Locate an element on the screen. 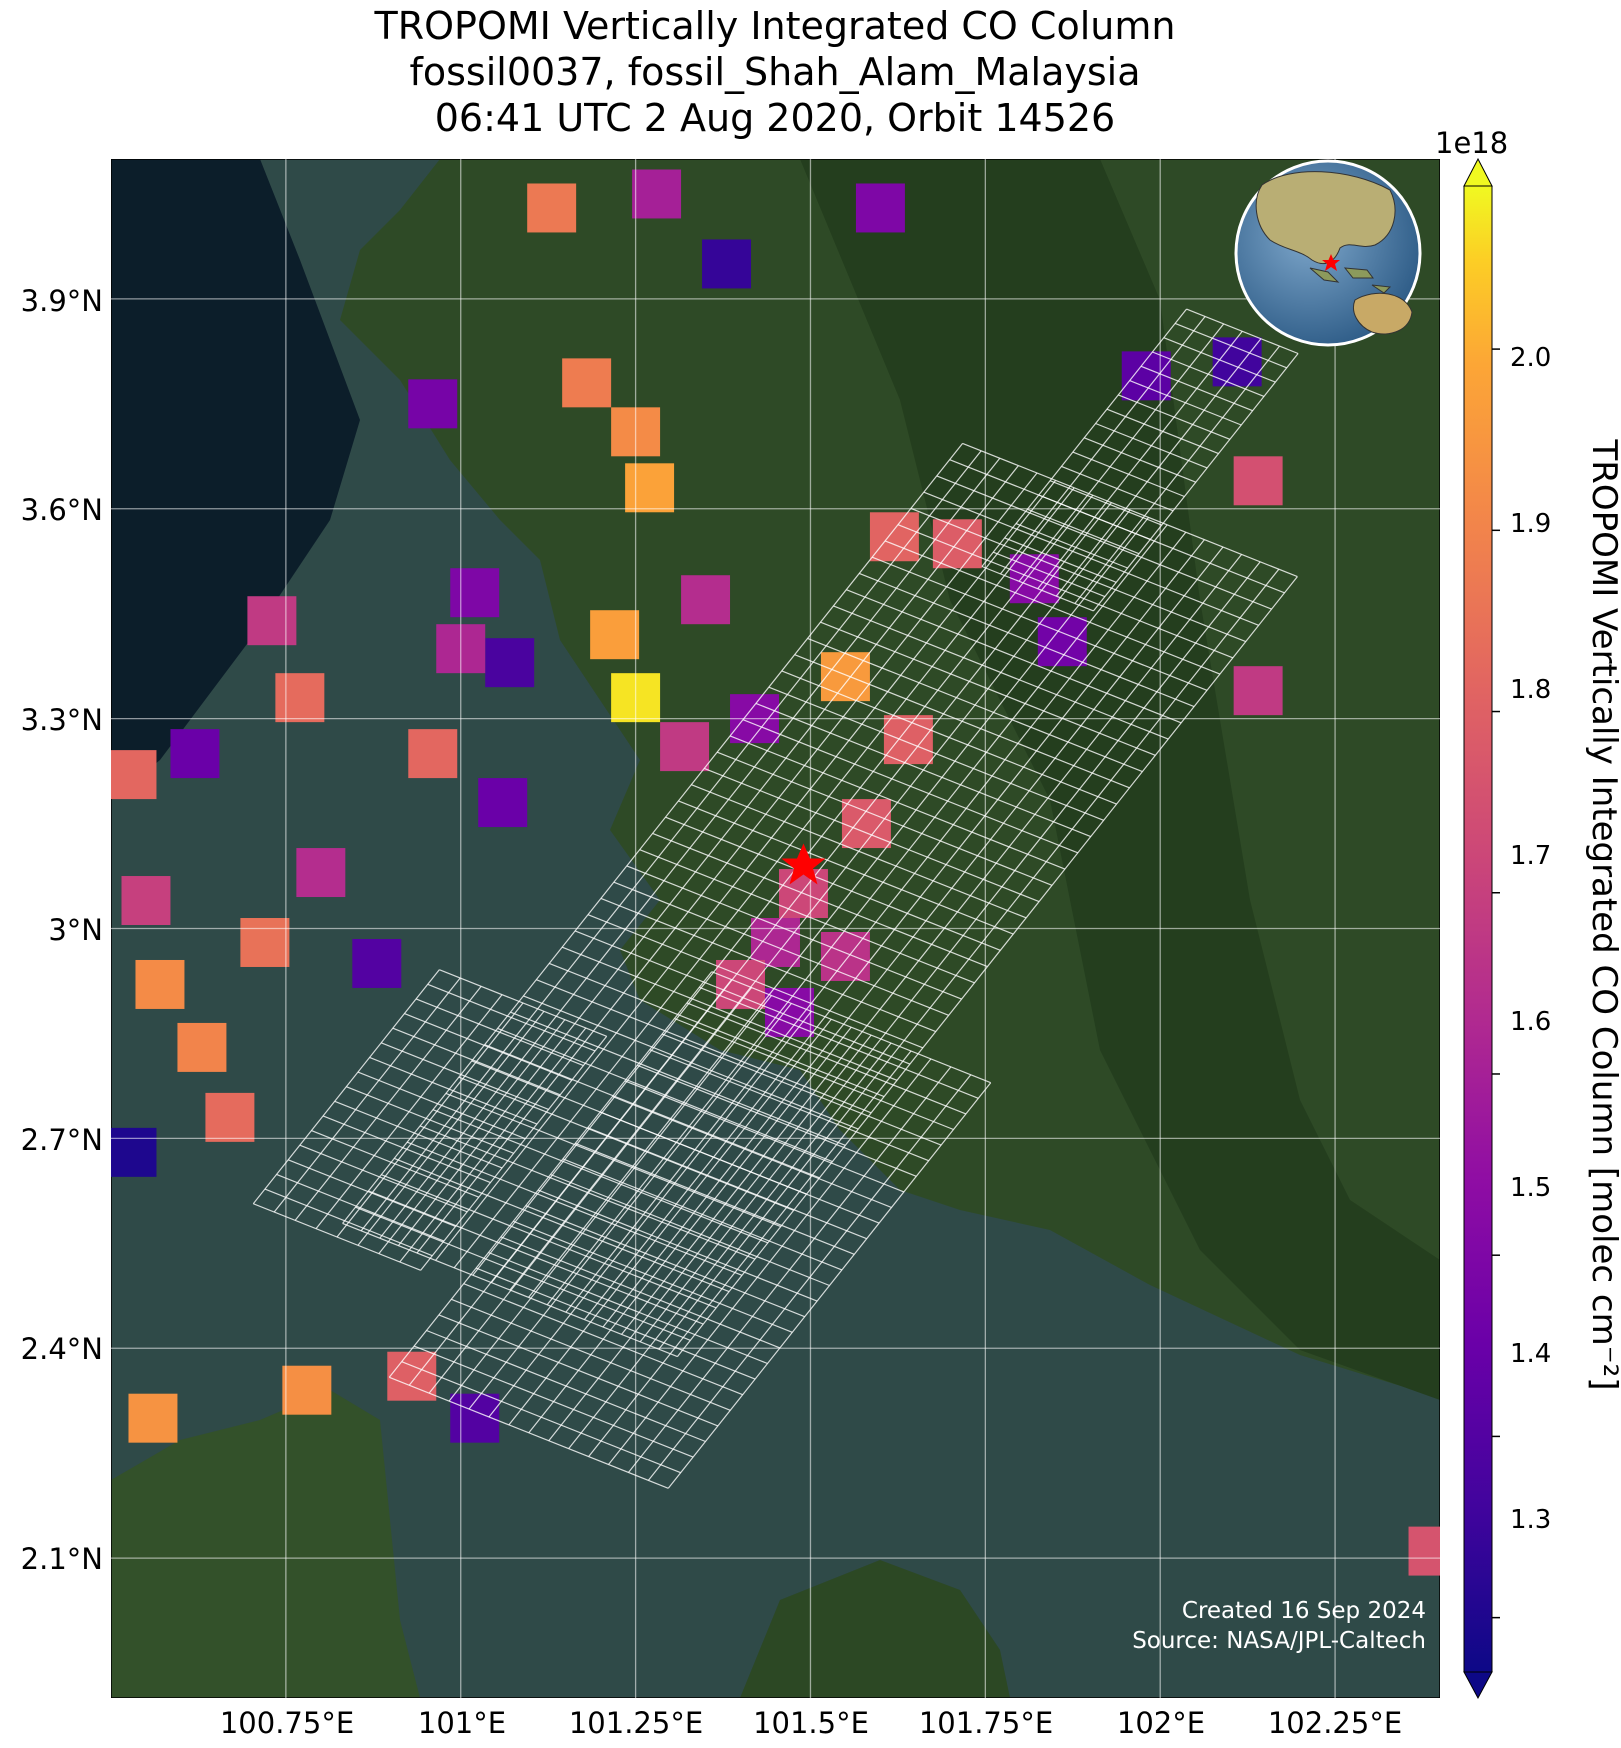  colorbar is located at coordinates (1481, 928).